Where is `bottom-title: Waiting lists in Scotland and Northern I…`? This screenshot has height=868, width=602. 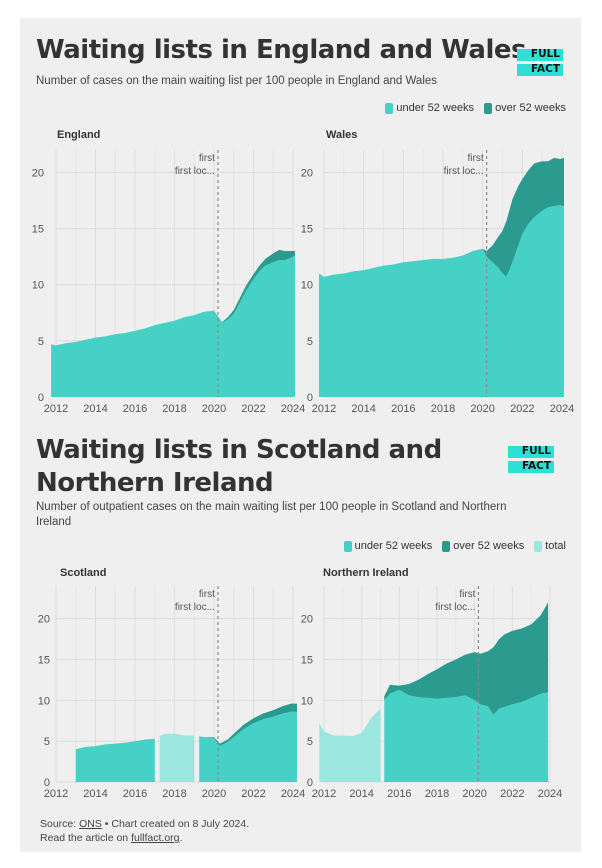
bottom-title: Waiting lists in Scotland and Northern I… is located at coordinates (239, 466).